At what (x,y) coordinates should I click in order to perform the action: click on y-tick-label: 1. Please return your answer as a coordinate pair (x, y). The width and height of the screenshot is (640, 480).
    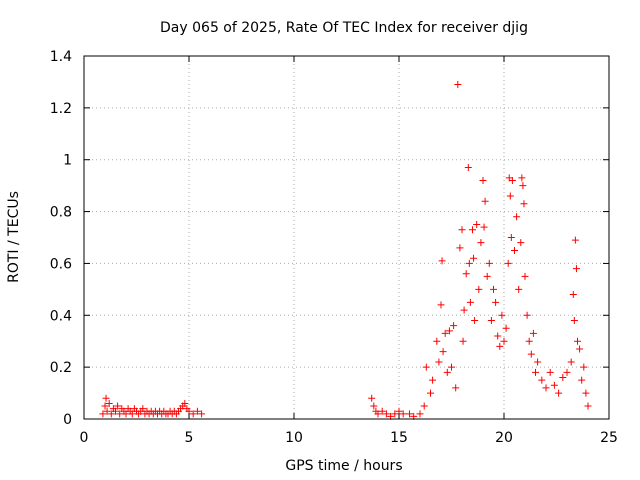
    Looking at the image, I should click on (67, 161).